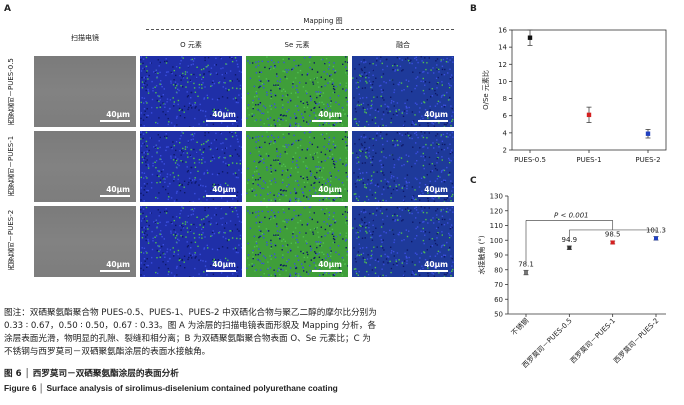 This screenshot has height=405, width=684. Describe the element at coordinates (403, 166) in the screenshot. I see `micrograph-merge-row-2: 40μm` at that location.